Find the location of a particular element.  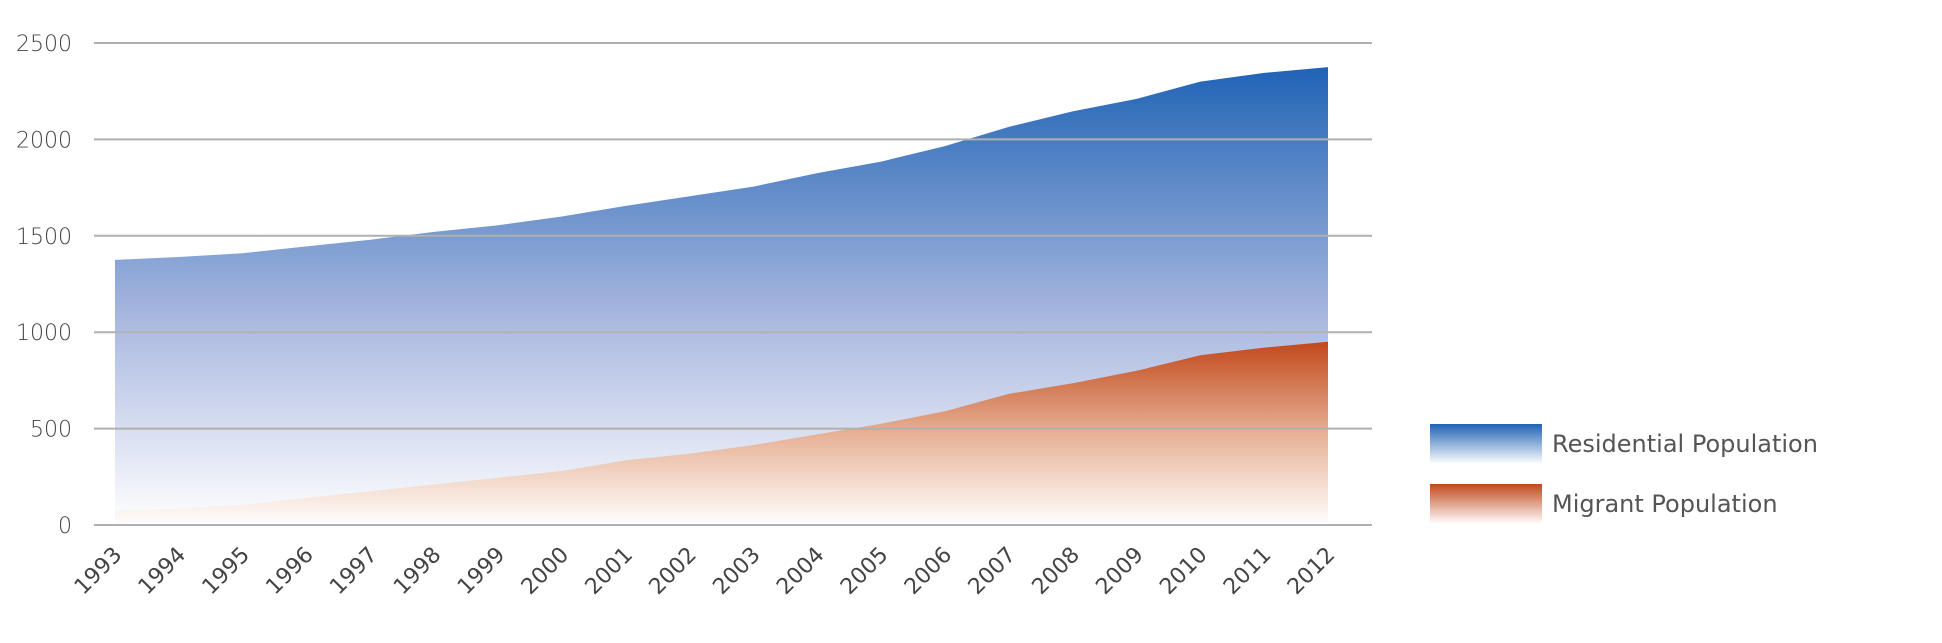

y-tick-label-1000: 1000 is located at coordinates (44, 333).